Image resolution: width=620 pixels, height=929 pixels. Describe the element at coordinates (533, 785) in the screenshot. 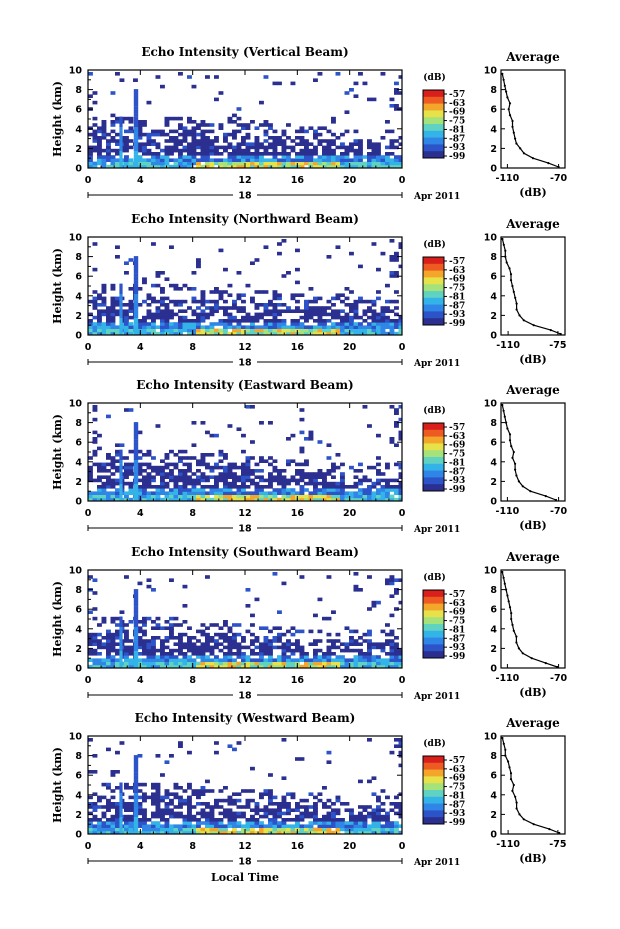

I see `profile-frame` at that location.